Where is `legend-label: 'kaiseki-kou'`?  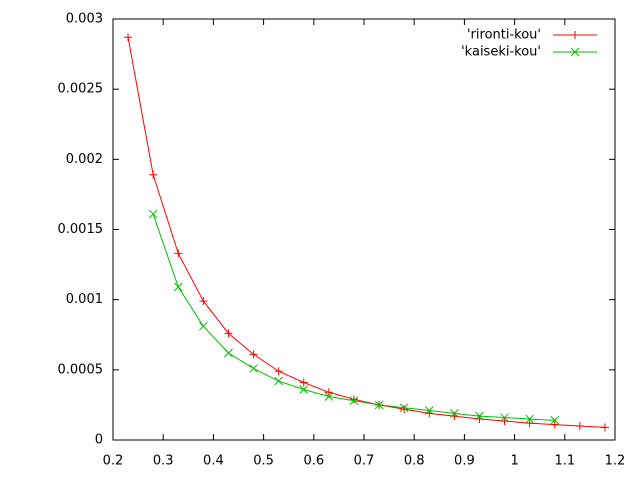 legend-label: 'kaiseki-kou' is located at coordinates (501, 52).